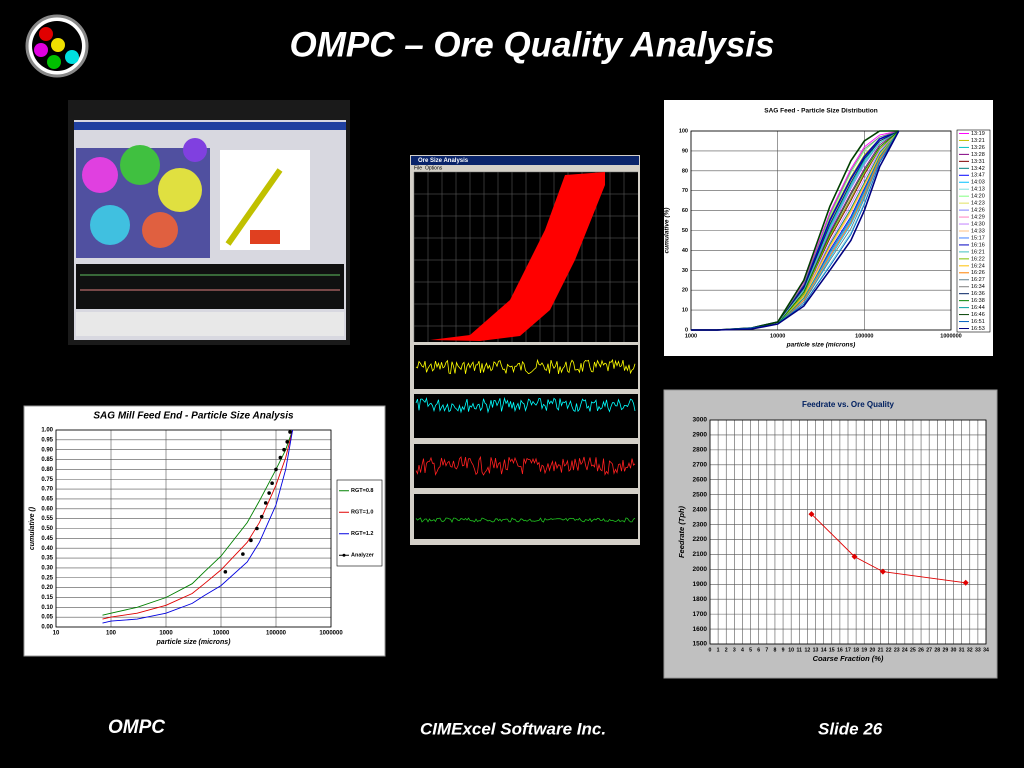 The width and height of the screenshot is (1024, 768). Describe the element at coordinates (905, 650) in the screenshot. I see `x-tick-label: 24` at that location.